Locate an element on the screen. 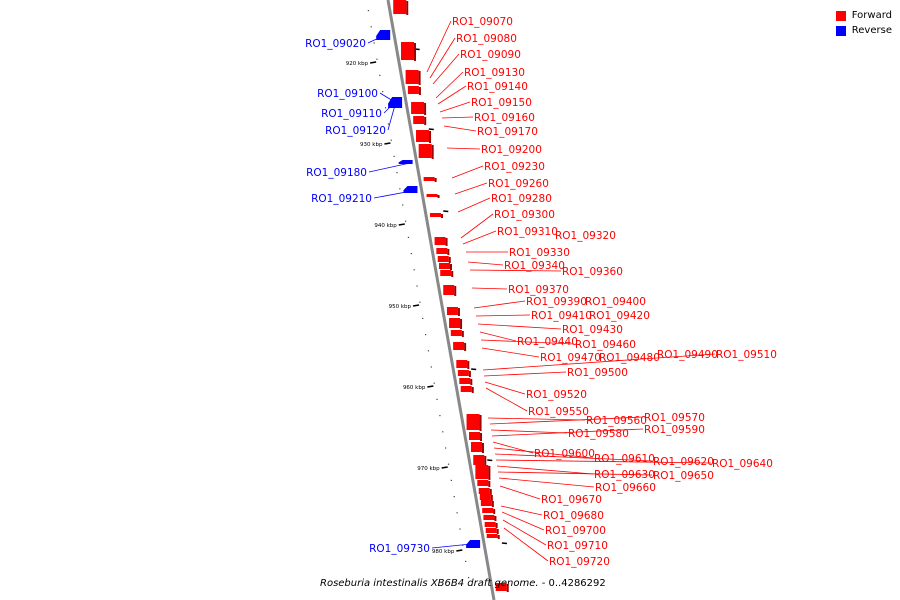 The image size is (900, 600). forward-gene-label: RO1_09170 is located at coordinates (507, 132).